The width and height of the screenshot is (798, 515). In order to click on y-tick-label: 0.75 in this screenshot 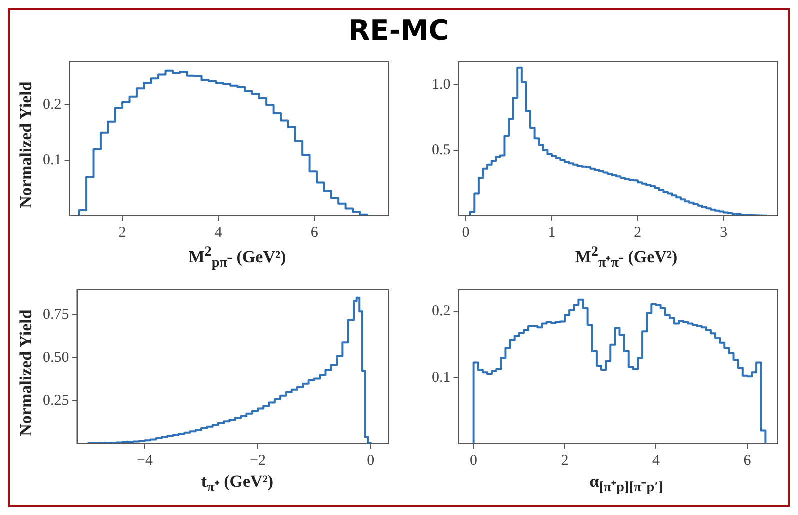, I will do `click(56, 315)`.